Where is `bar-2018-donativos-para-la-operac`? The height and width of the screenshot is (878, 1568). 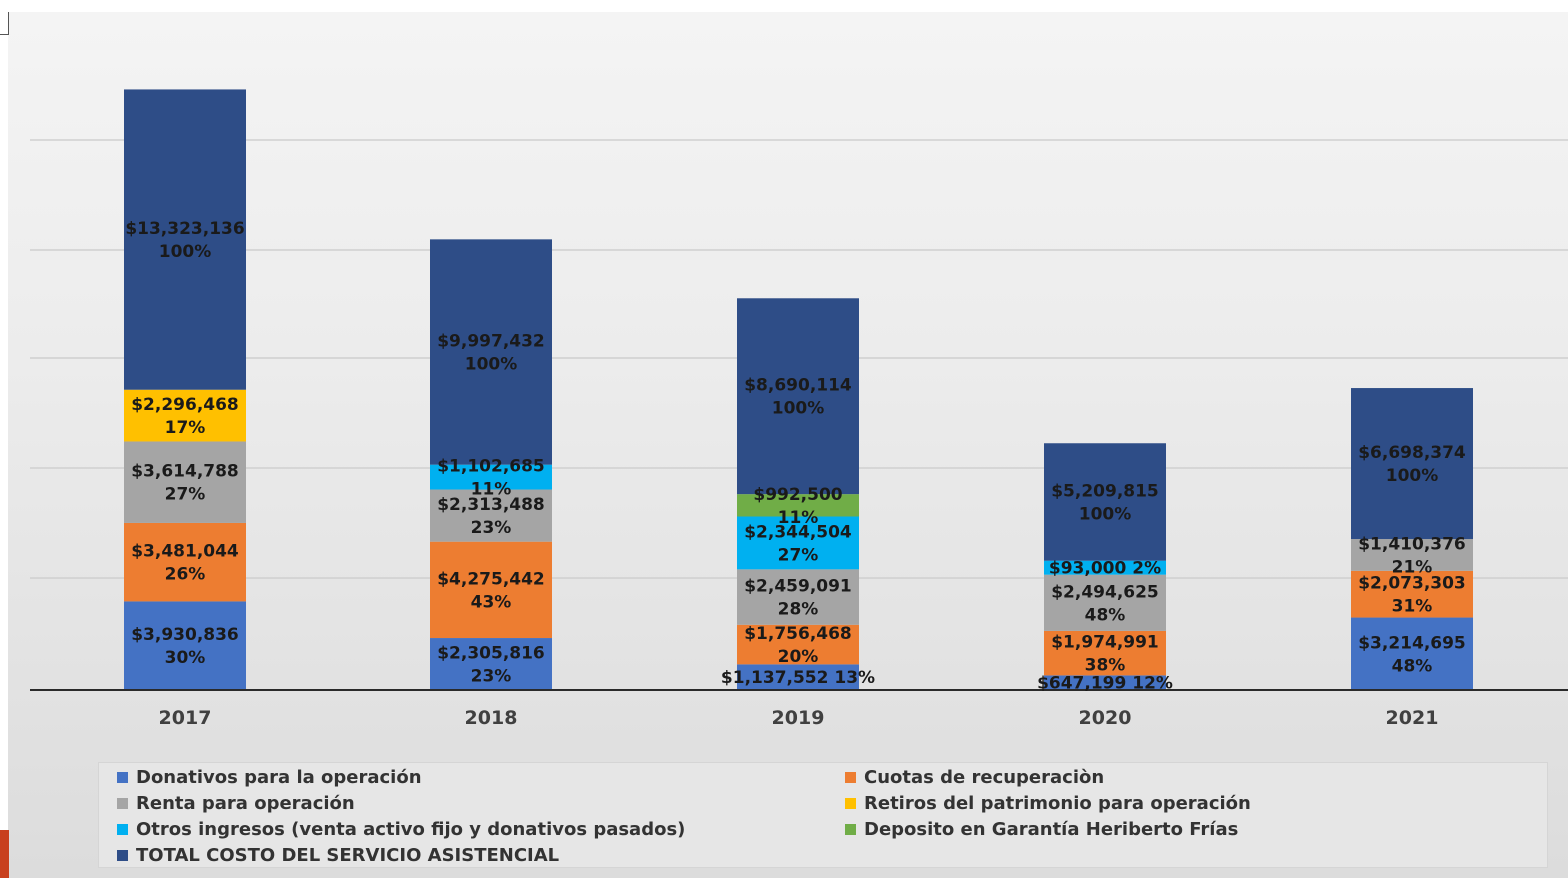 bar-2018-donativos-para-la-operac is located at coordinates (491, 664).